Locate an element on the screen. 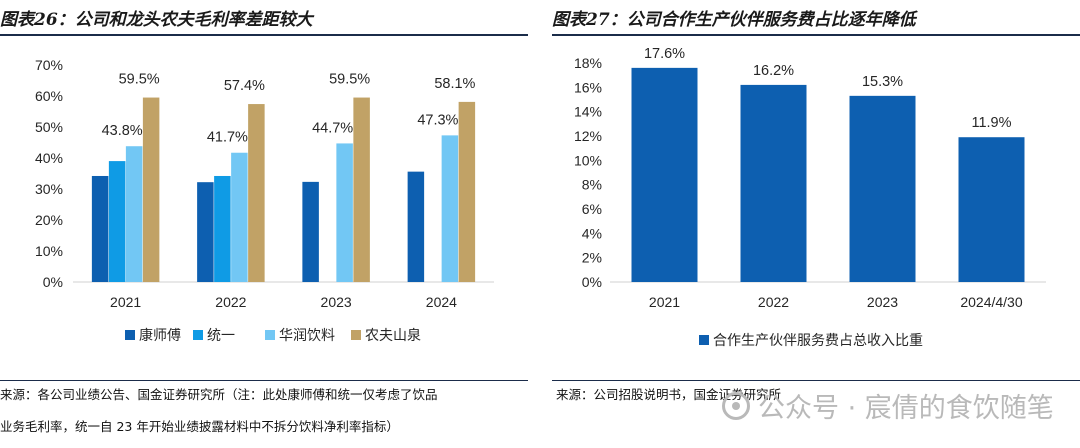 The width and height of the screenshot is (1080, 448). y-tick-label: 4% is located at coordinates (592, 233).